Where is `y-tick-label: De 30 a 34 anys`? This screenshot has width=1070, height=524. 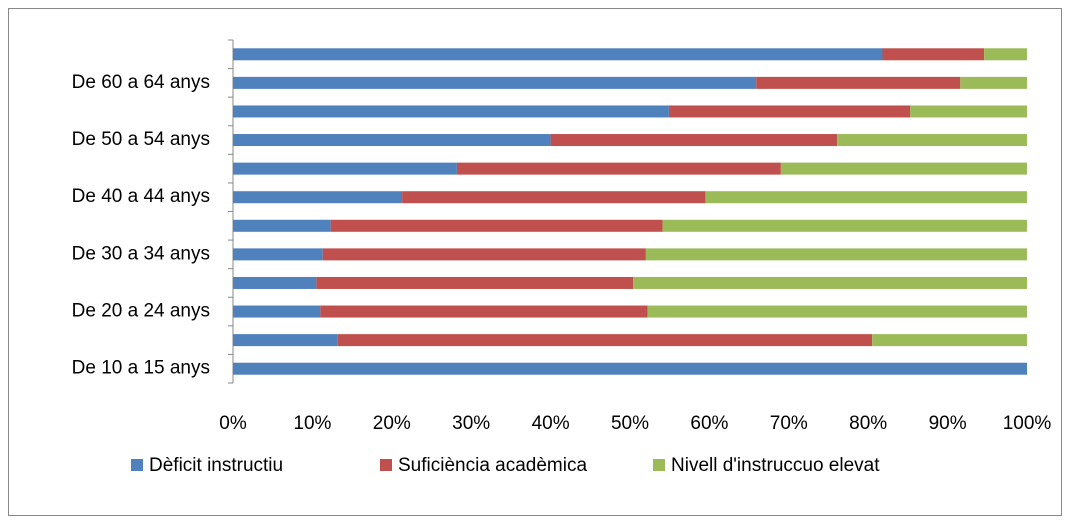 y-tick-label: De 30 a 34 anys is located at coordinates (141, 253).